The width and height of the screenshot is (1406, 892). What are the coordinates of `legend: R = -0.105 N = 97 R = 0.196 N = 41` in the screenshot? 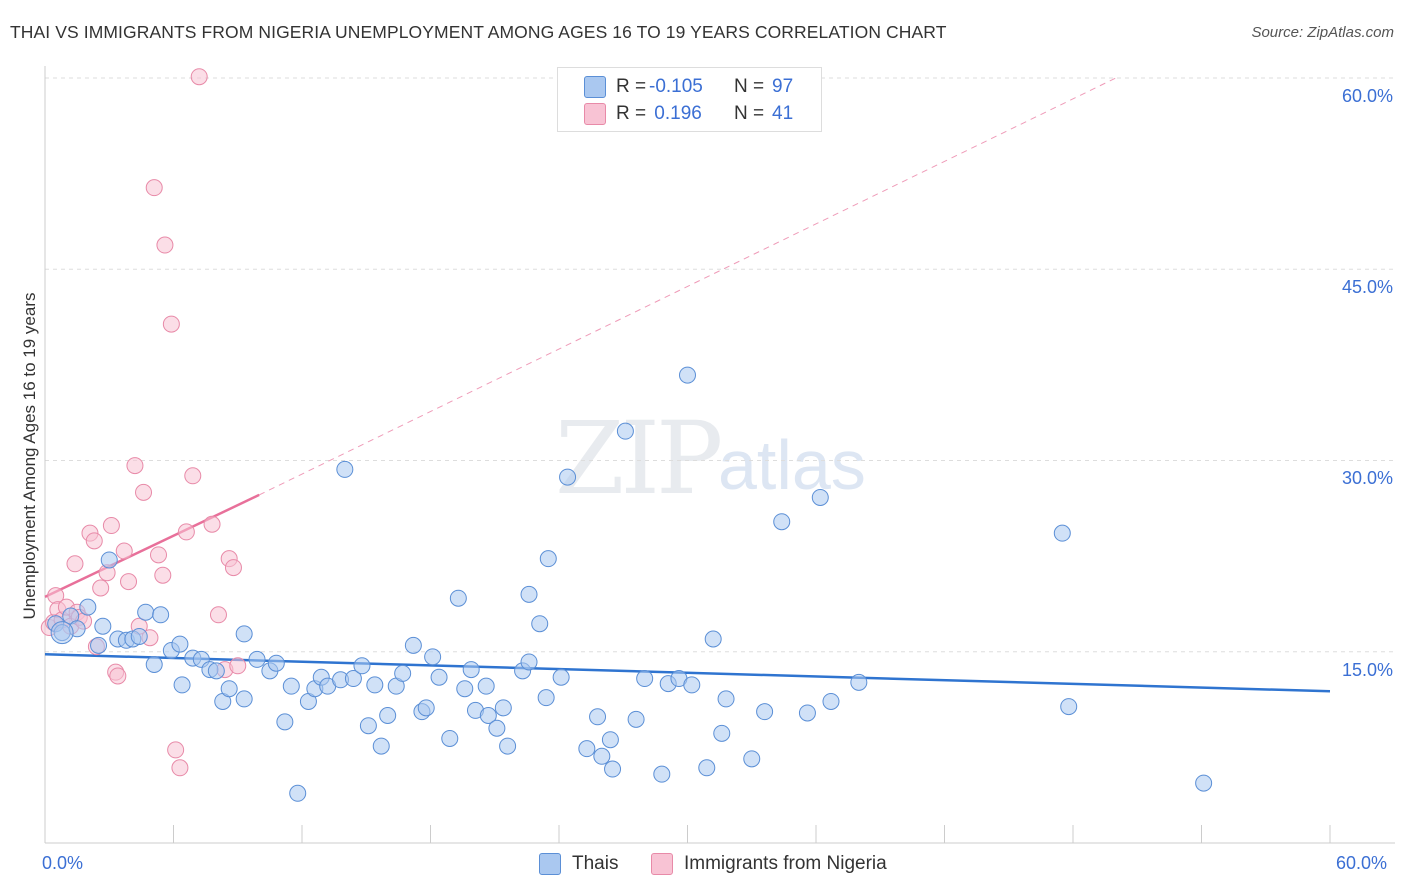 It's located at (689, 99).